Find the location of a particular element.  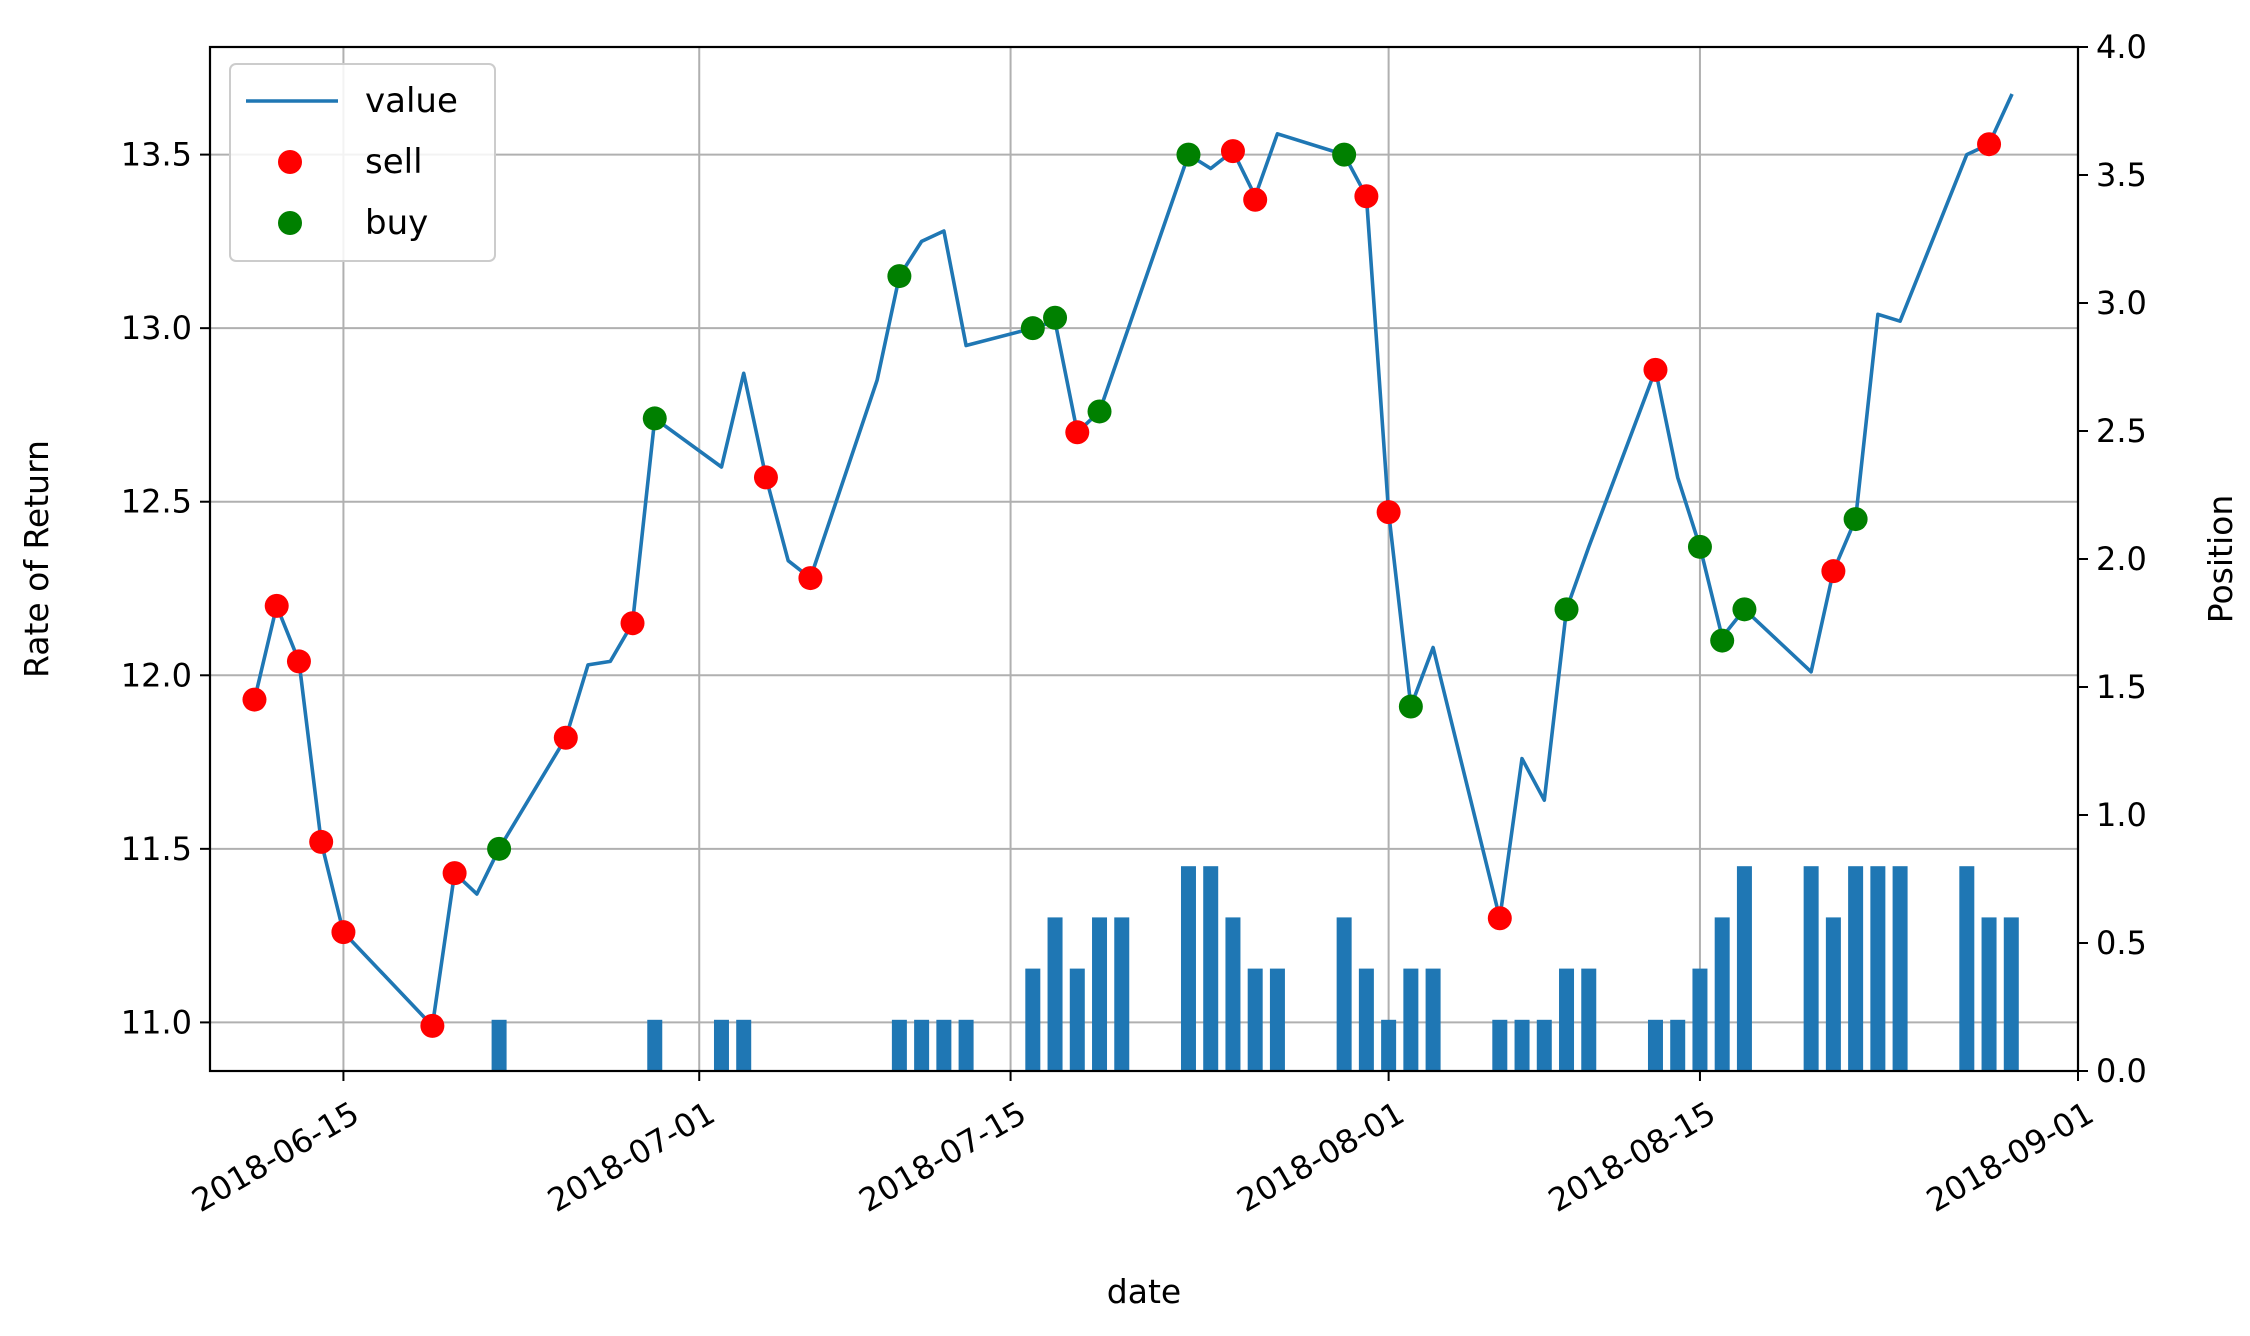

legend-label: value is located at coordinates (411, 101).